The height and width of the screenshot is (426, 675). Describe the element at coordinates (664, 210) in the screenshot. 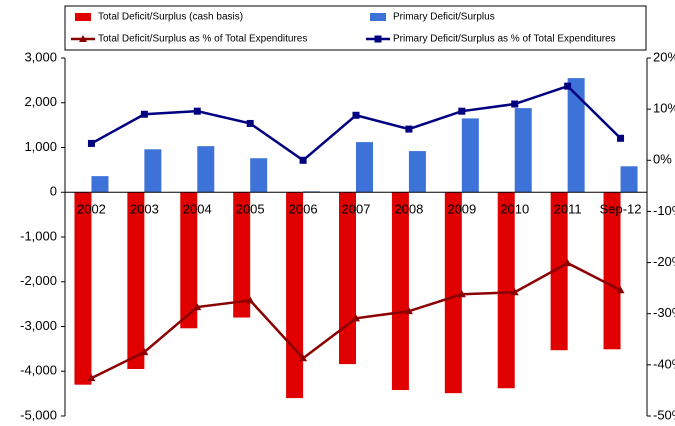

I see `y2-tick-label: -10%` at that location.